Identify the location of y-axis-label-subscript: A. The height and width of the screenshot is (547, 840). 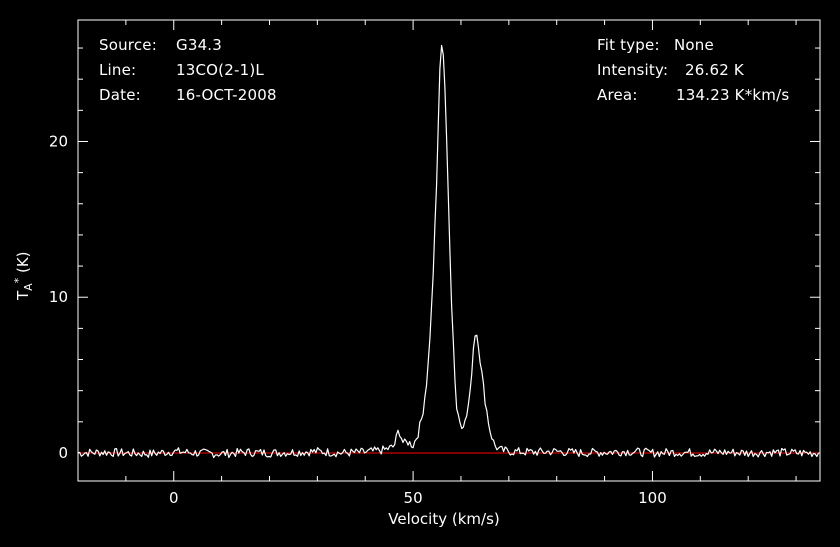
(28, 287).